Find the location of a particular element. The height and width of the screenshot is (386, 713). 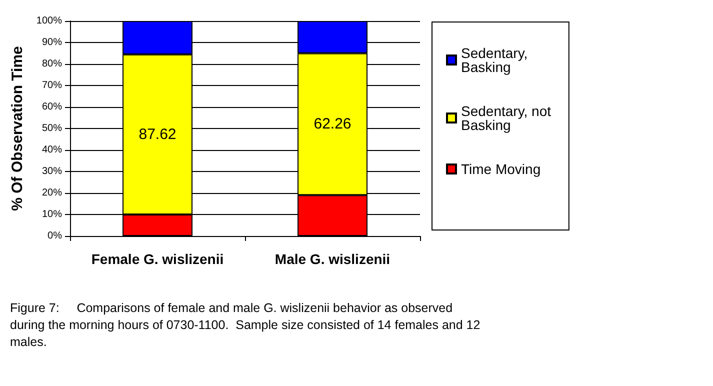

x-tick-label: Female G. wislizenii is located at coordinates (157, 259).